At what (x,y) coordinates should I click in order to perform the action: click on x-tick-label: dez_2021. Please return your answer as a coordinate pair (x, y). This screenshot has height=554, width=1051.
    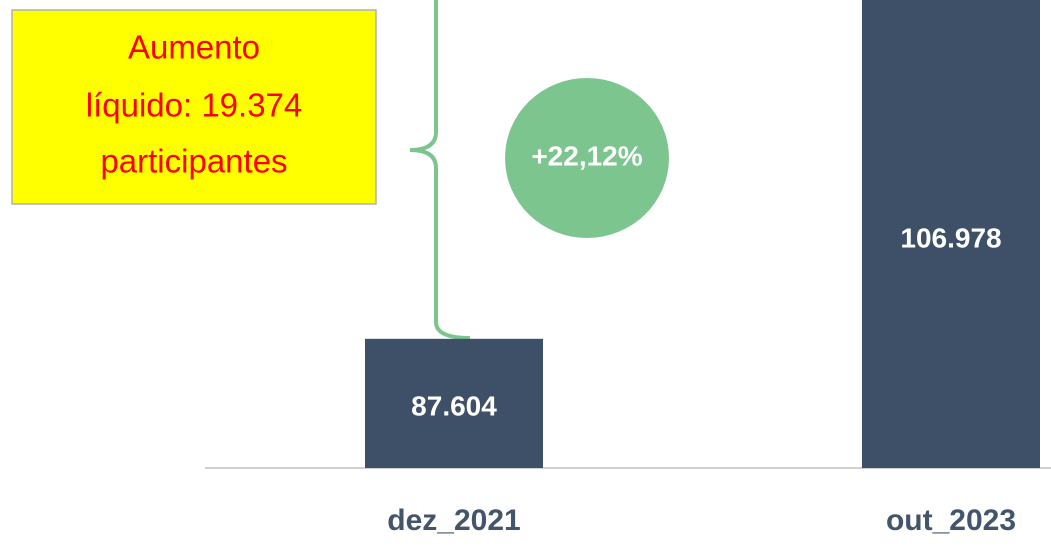
    Looking at the image, I should click on (453, 520).